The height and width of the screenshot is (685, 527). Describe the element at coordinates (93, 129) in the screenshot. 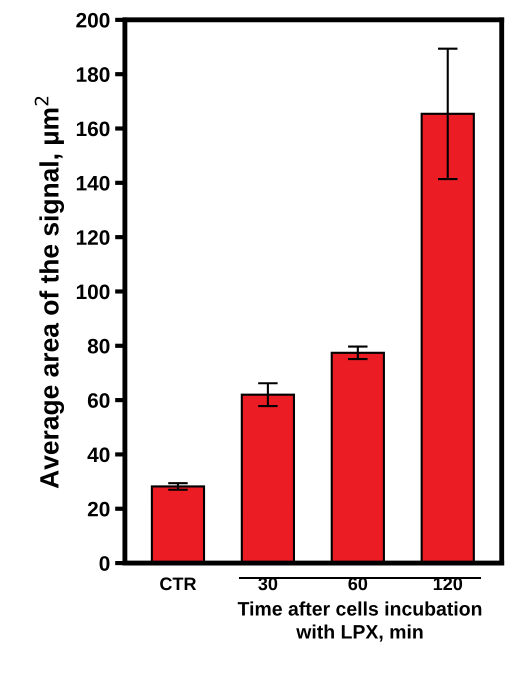

I see `y-tick-label: 160` at that location.